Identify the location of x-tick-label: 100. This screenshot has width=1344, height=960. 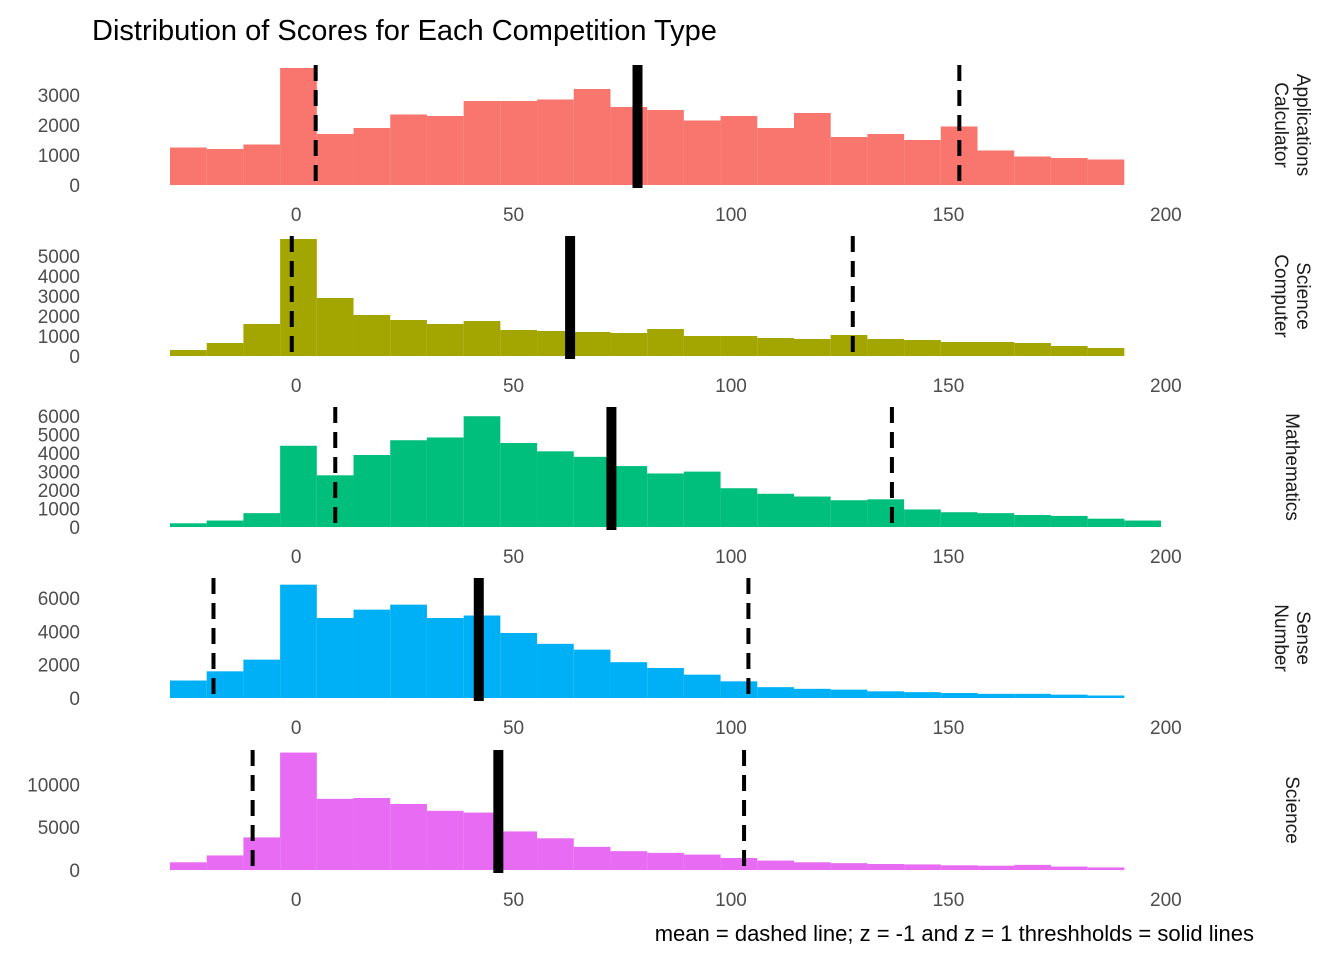
(731, 900).